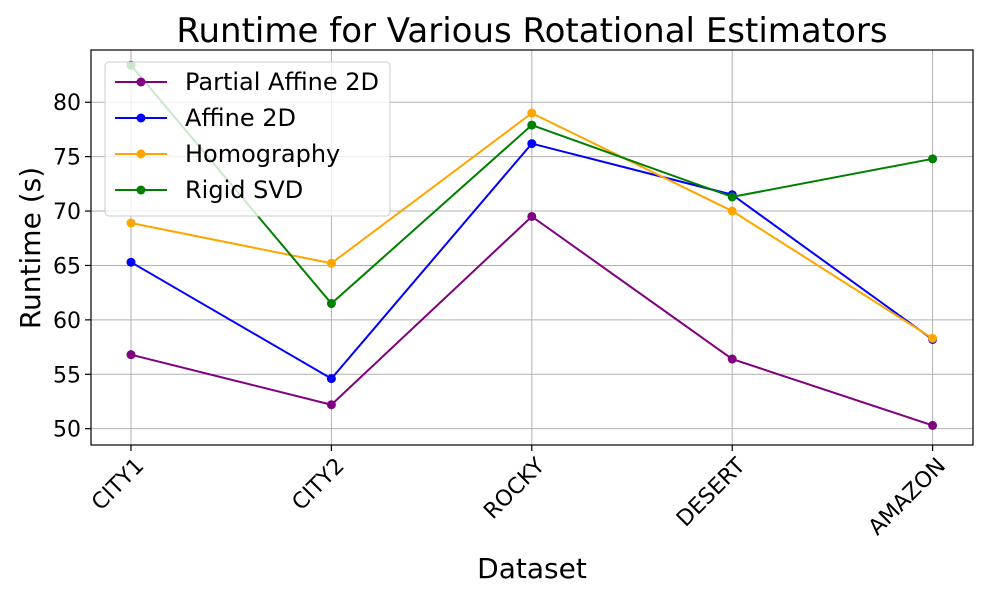  What do you see at coordinates (244, 190) in the screenshot?
I see `legend-label: Rigid SVD` at bounding box center [244, 190].